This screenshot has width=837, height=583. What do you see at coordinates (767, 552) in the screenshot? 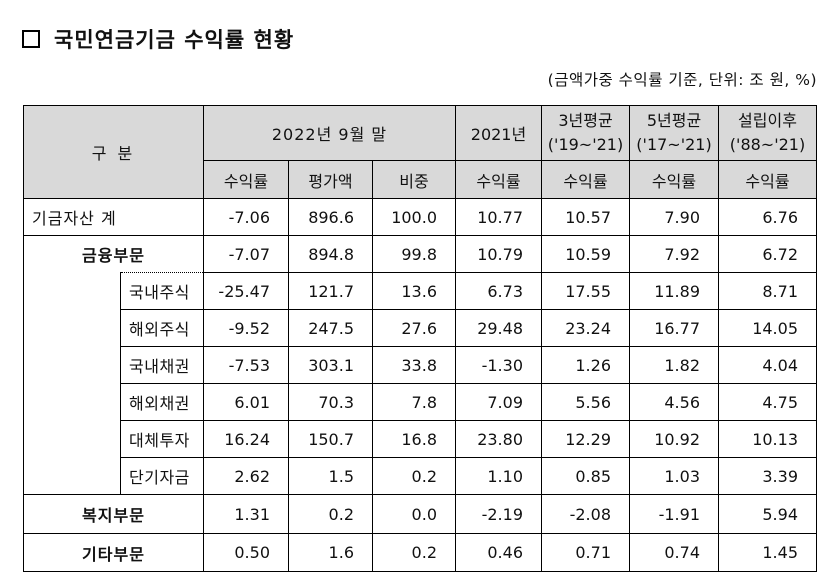
I see `cell-value: 1.45` at bounding box center [767, 552].